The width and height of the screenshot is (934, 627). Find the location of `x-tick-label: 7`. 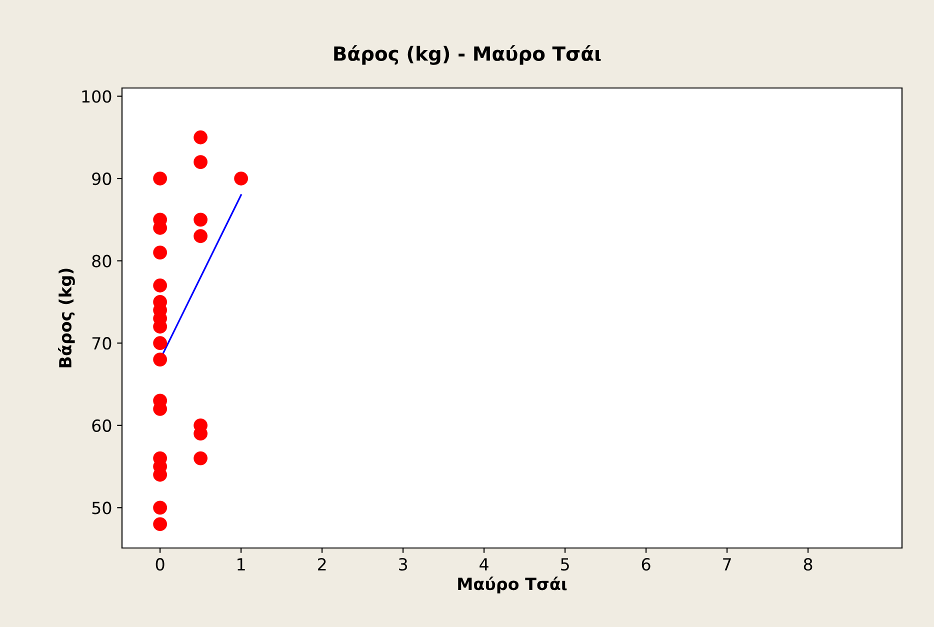

x-tick-label: 7 is located at coordinates (727, 564).